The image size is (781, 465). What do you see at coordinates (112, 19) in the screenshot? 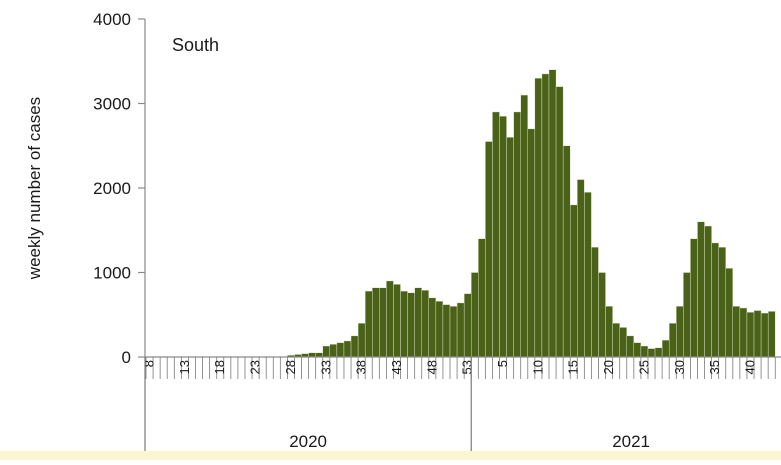
I see `y-tick-label: 4000` at bounding box center [112, 19].